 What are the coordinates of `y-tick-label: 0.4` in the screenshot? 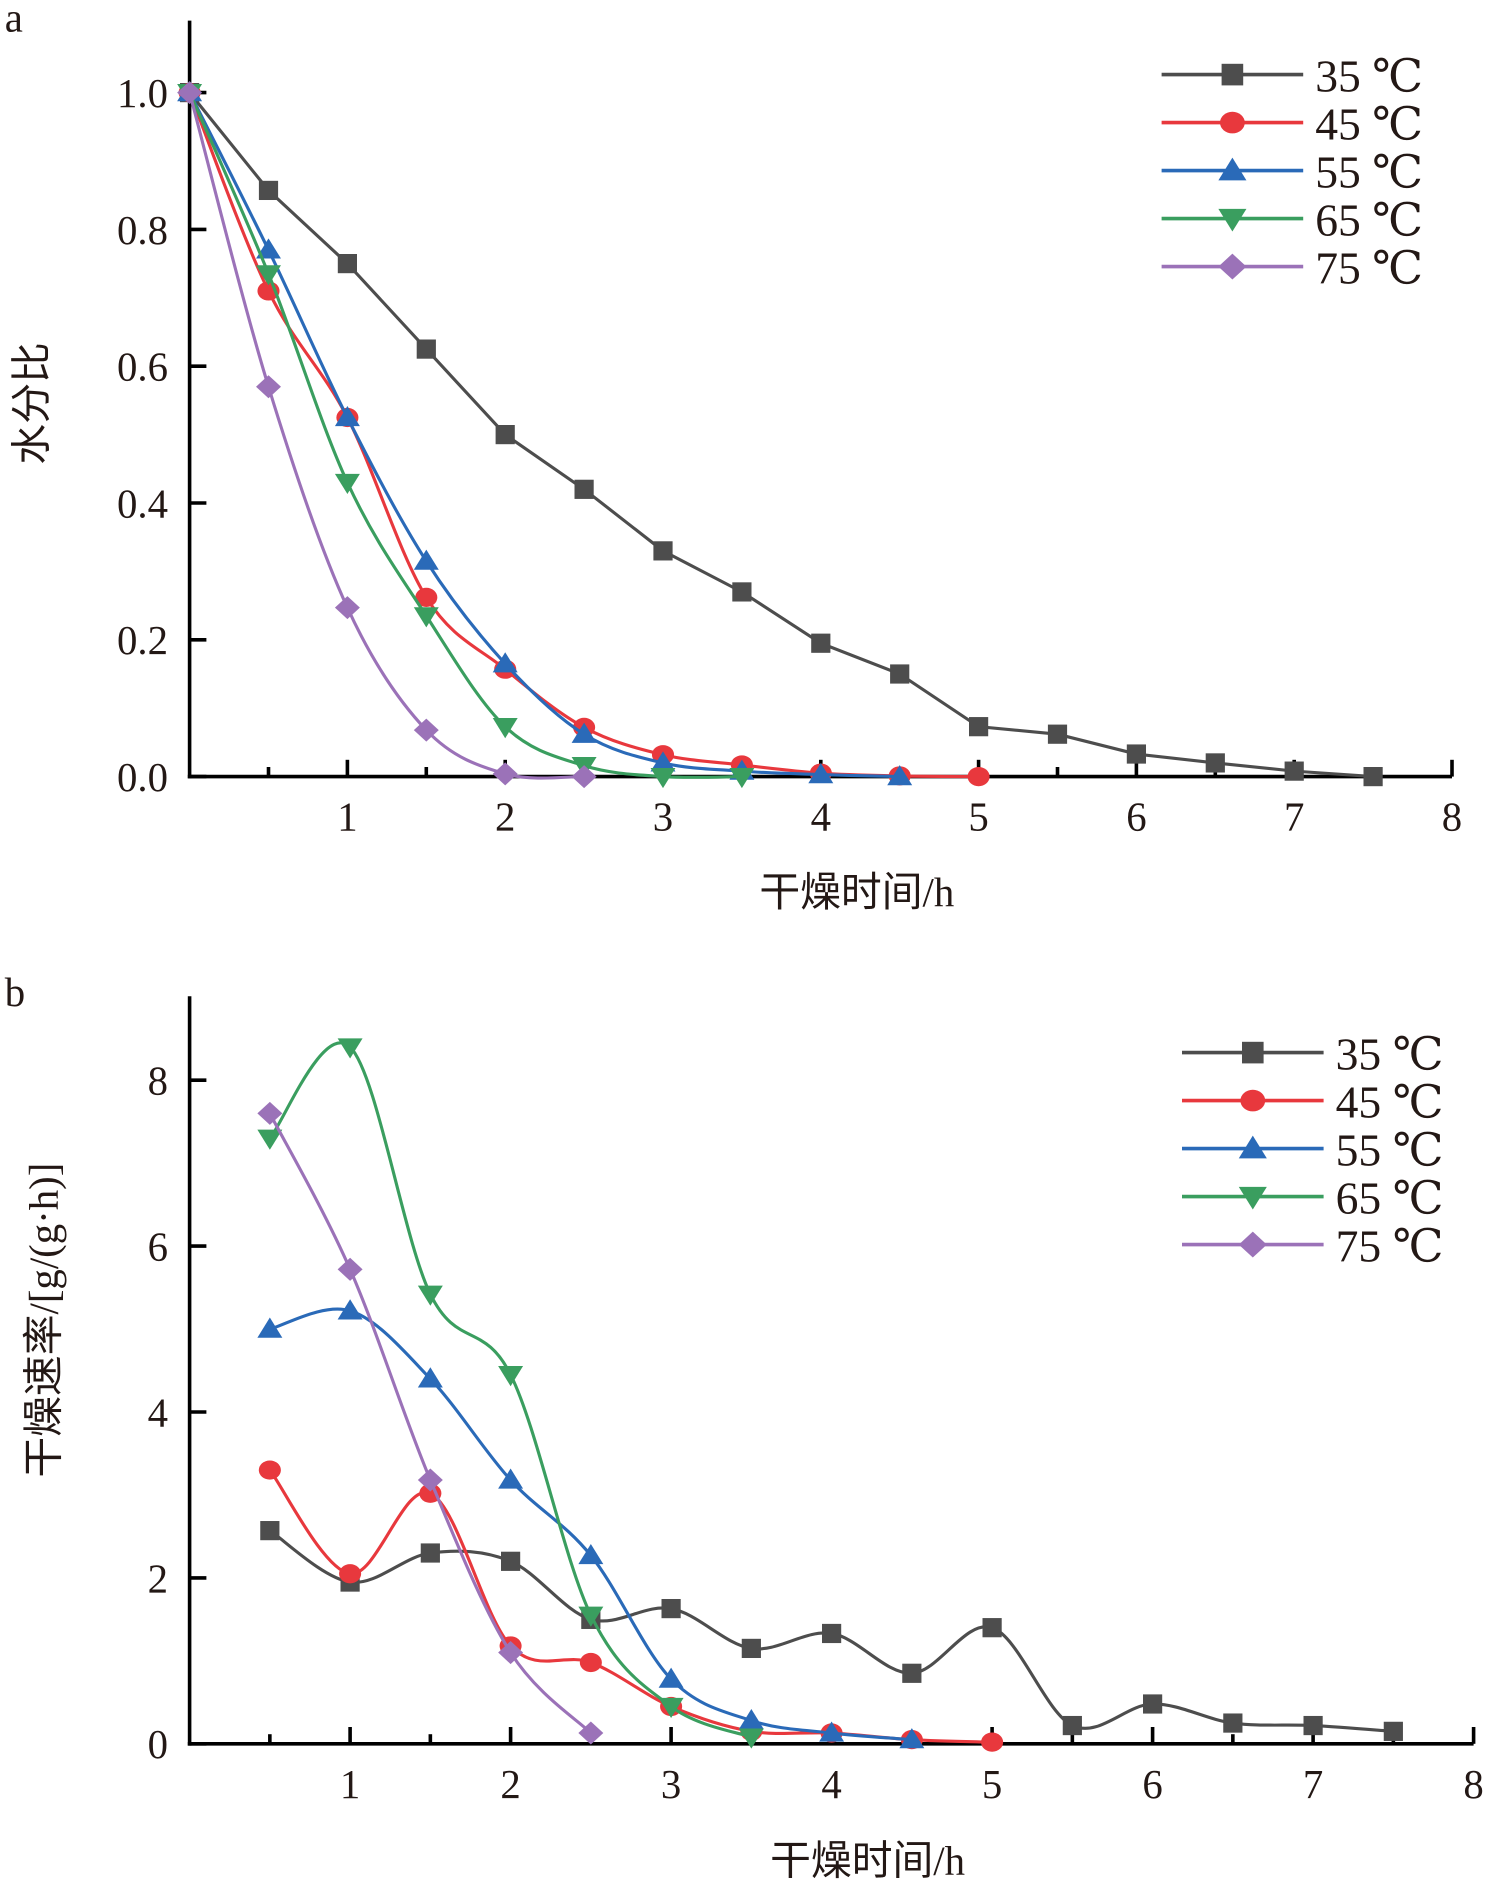 It's located at (142, 503).